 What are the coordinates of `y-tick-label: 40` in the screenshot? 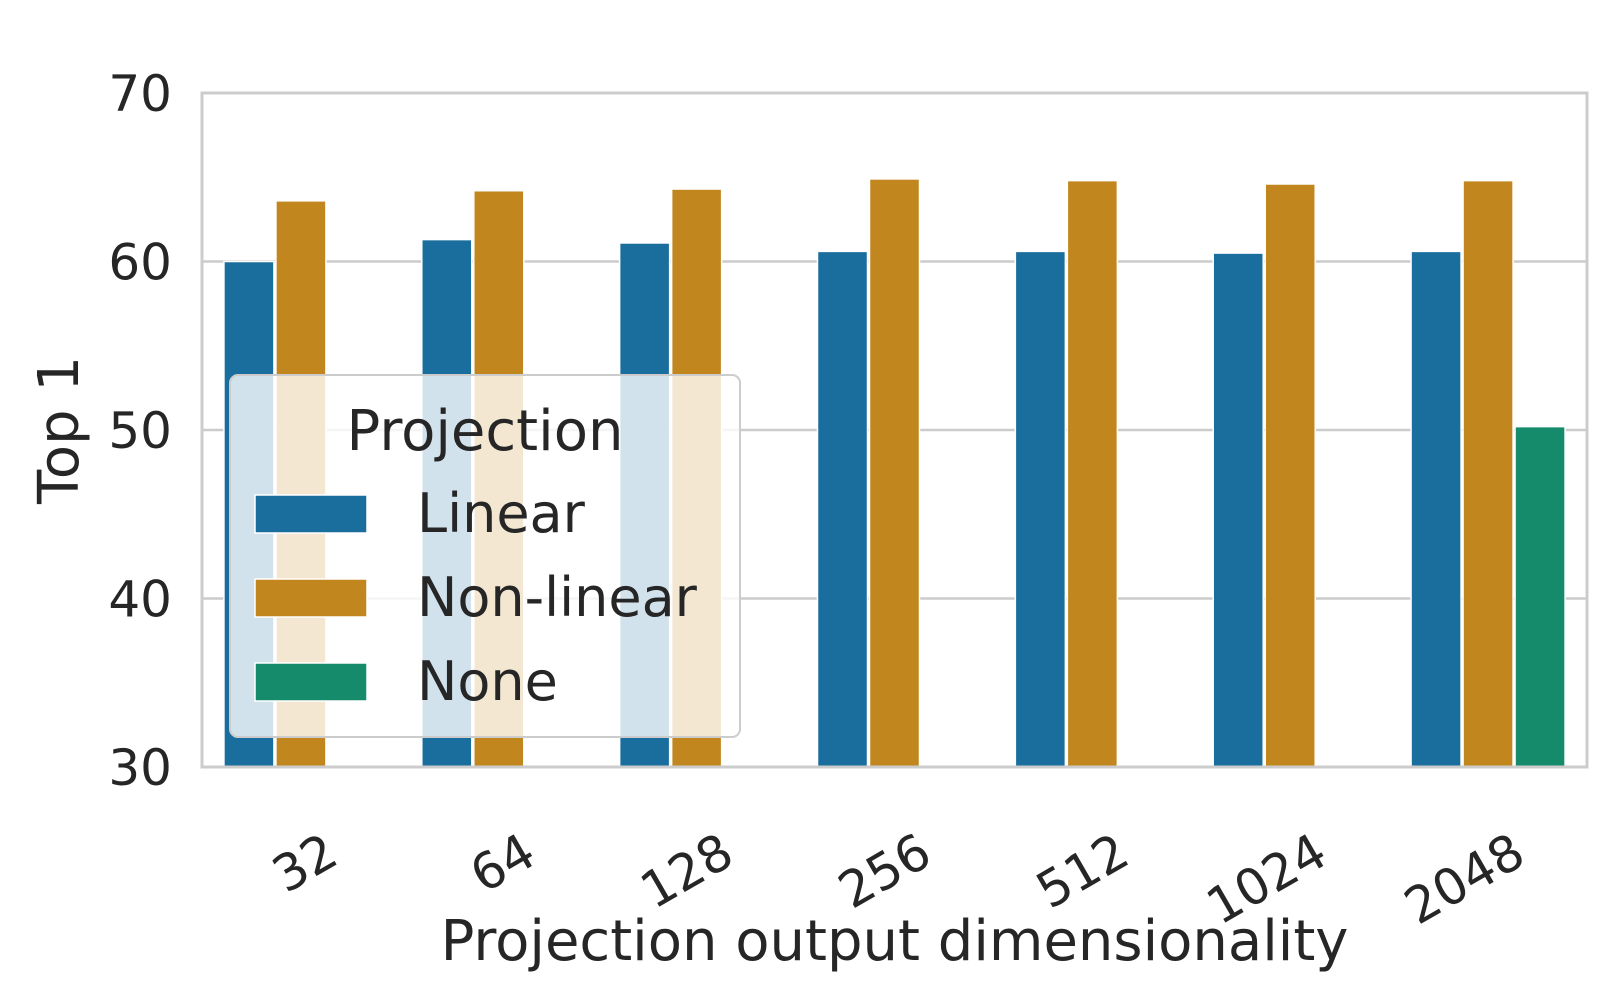 It's located at (140, 600).